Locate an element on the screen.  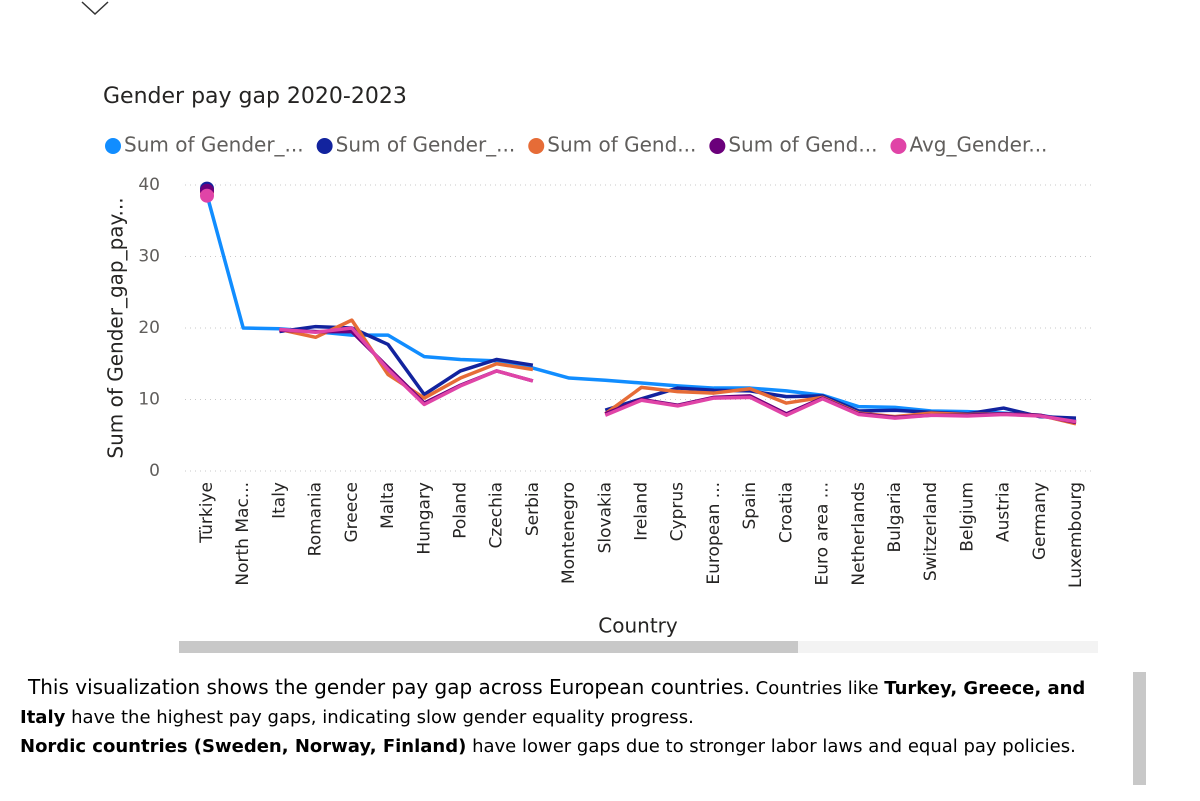
x-tick-label: Türkiye is located at coordinates (207, 513).